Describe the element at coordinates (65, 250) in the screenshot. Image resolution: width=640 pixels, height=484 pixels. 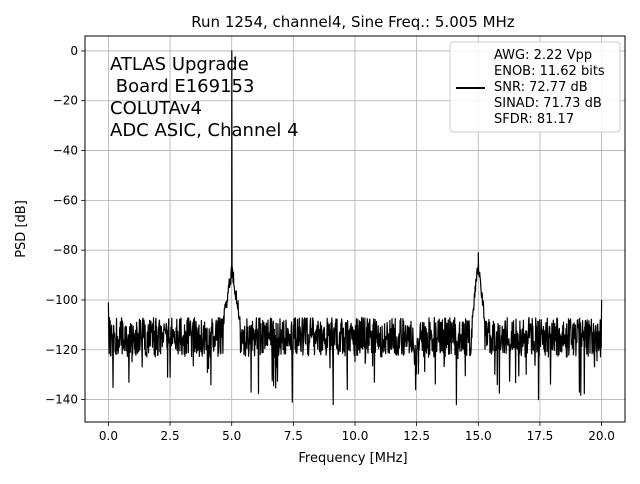
I see `y-tick-label: −80` at that location.